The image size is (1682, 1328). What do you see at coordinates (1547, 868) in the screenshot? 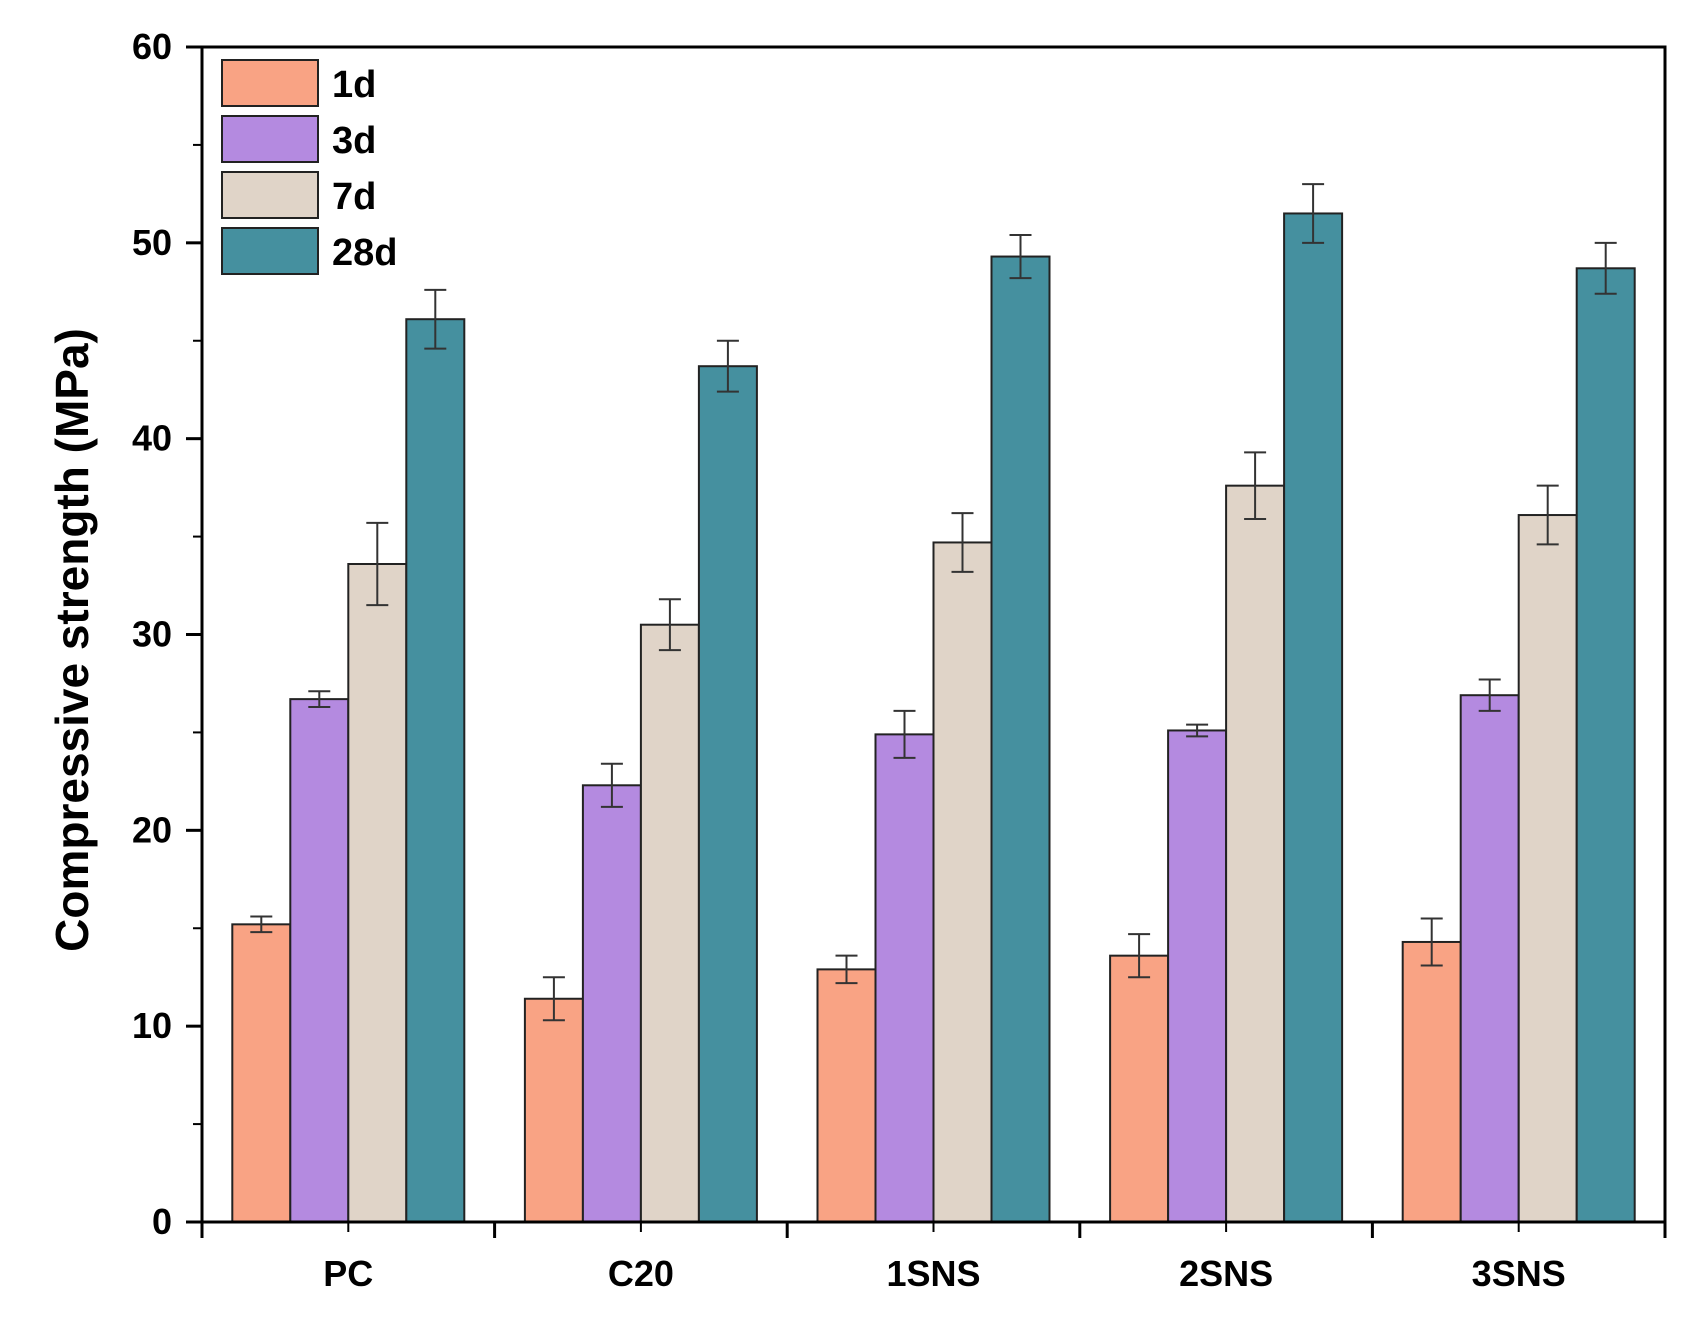
I see `bar-7d-3SNS` at bounding box center [1547, 868].